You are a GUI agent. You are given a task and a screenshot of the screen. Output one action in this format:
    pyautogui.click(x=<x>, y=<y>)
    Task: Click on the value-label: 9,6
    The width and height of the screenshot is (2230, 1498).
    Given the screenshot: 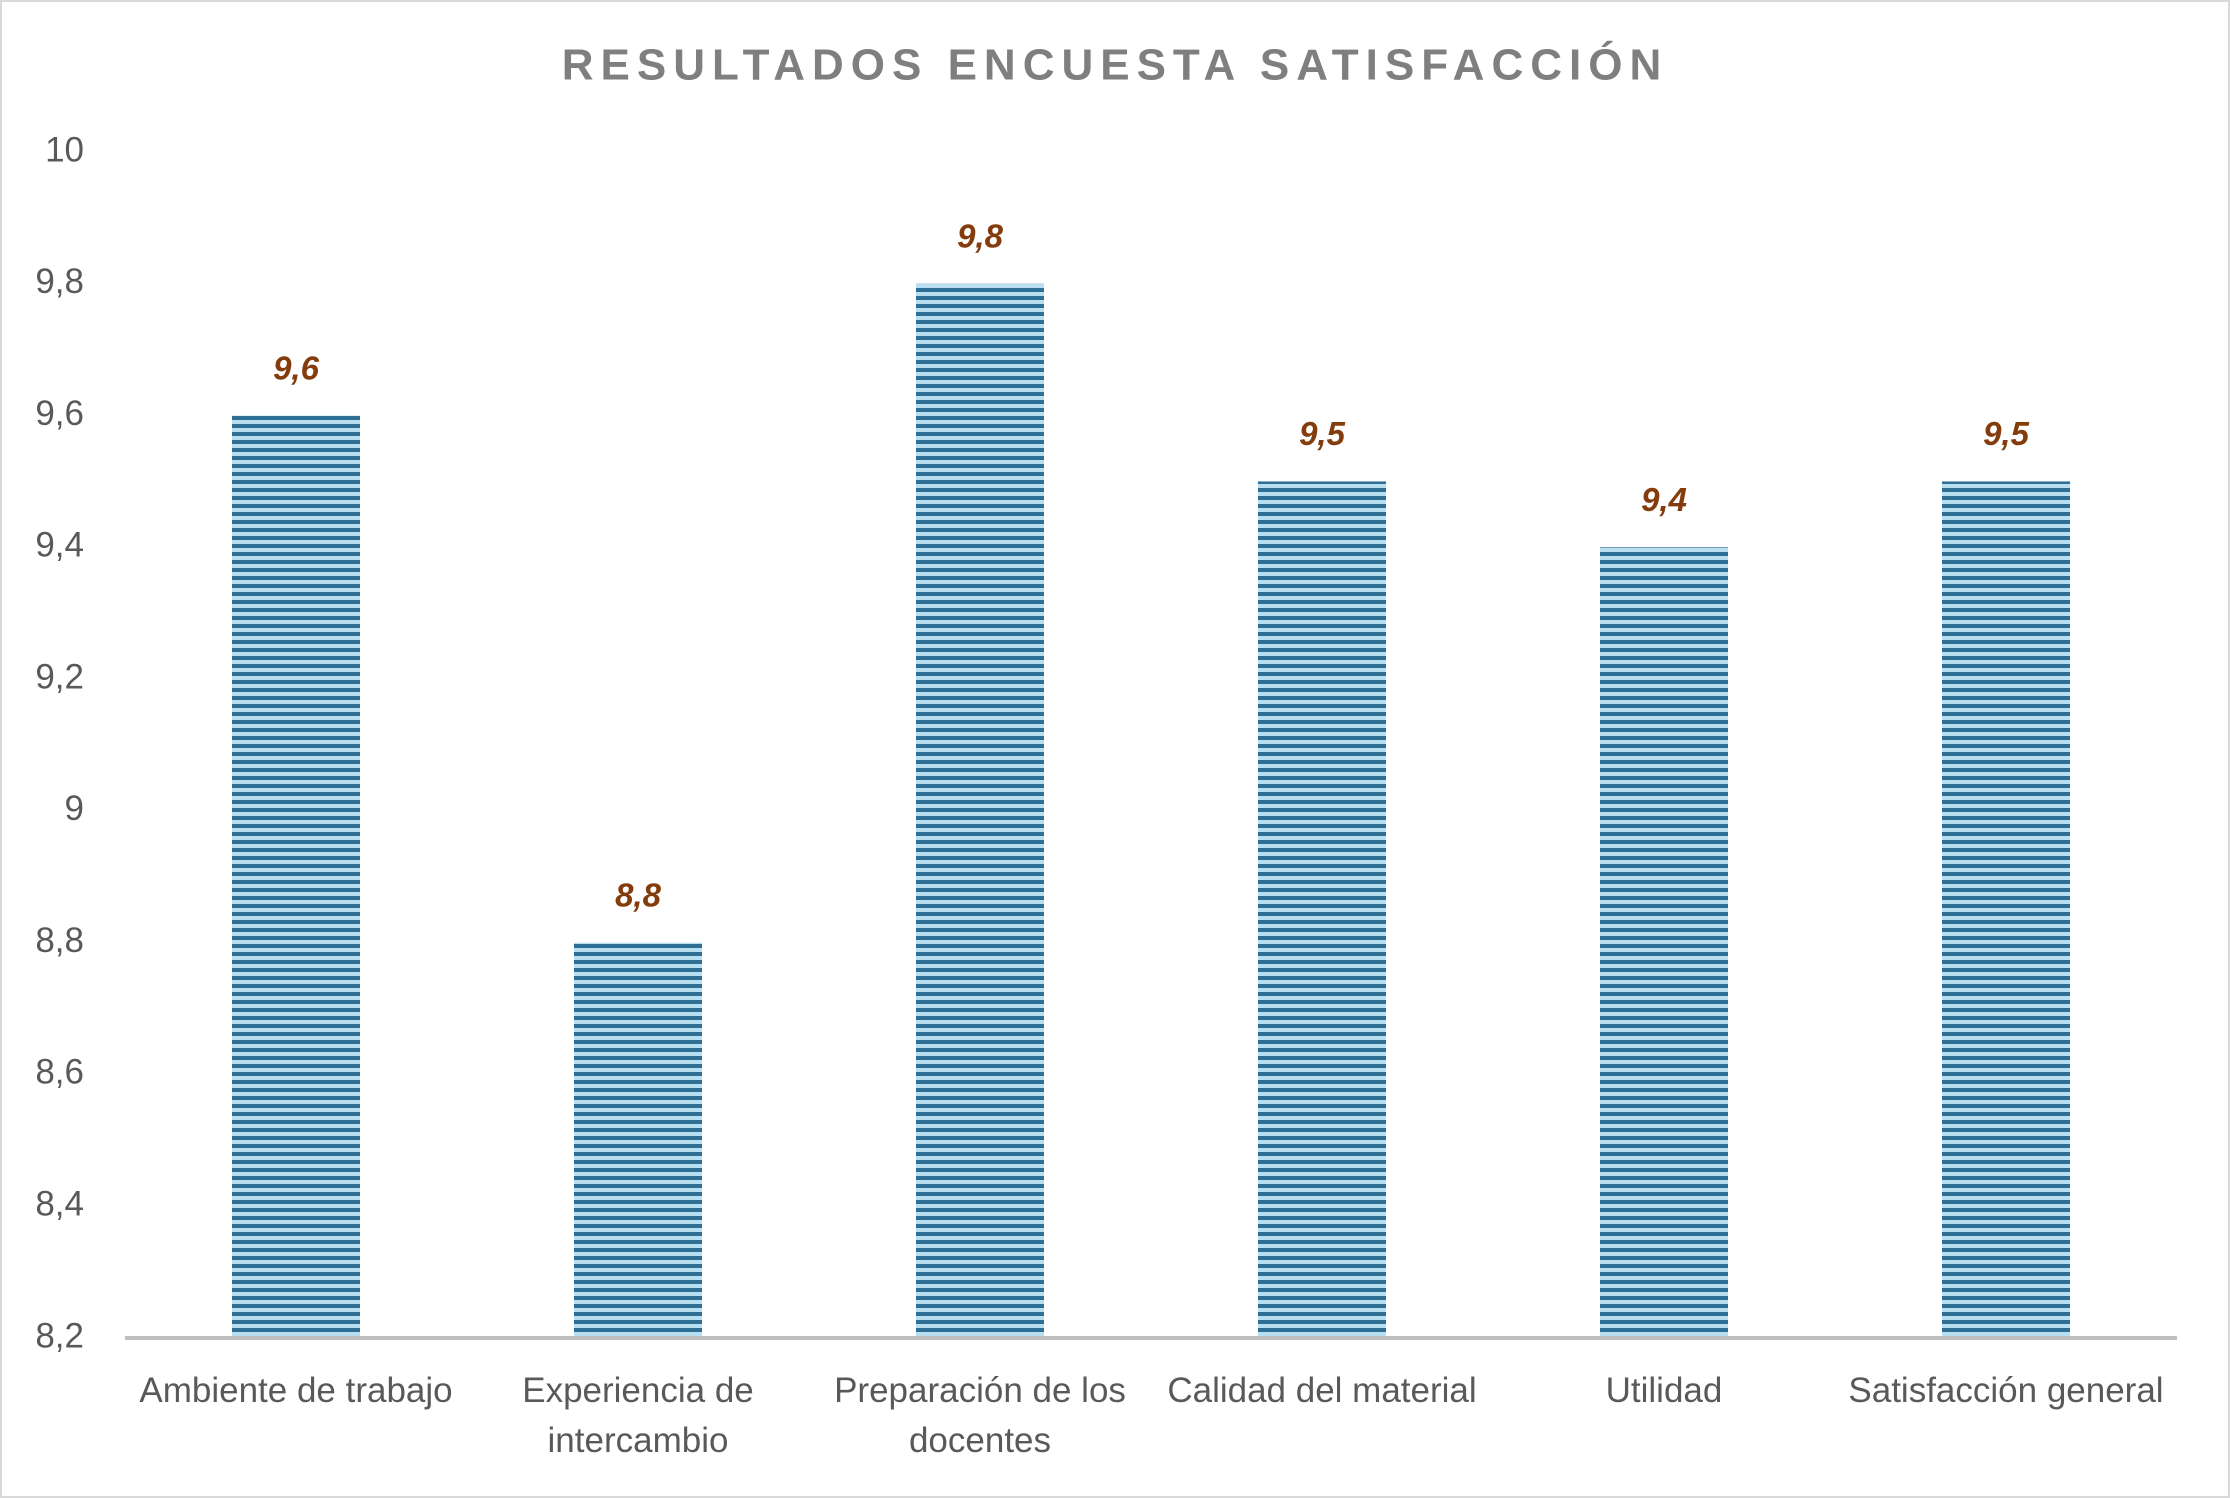 What is the action you would take?
    pyautogui.click(x=296, y=367)
    